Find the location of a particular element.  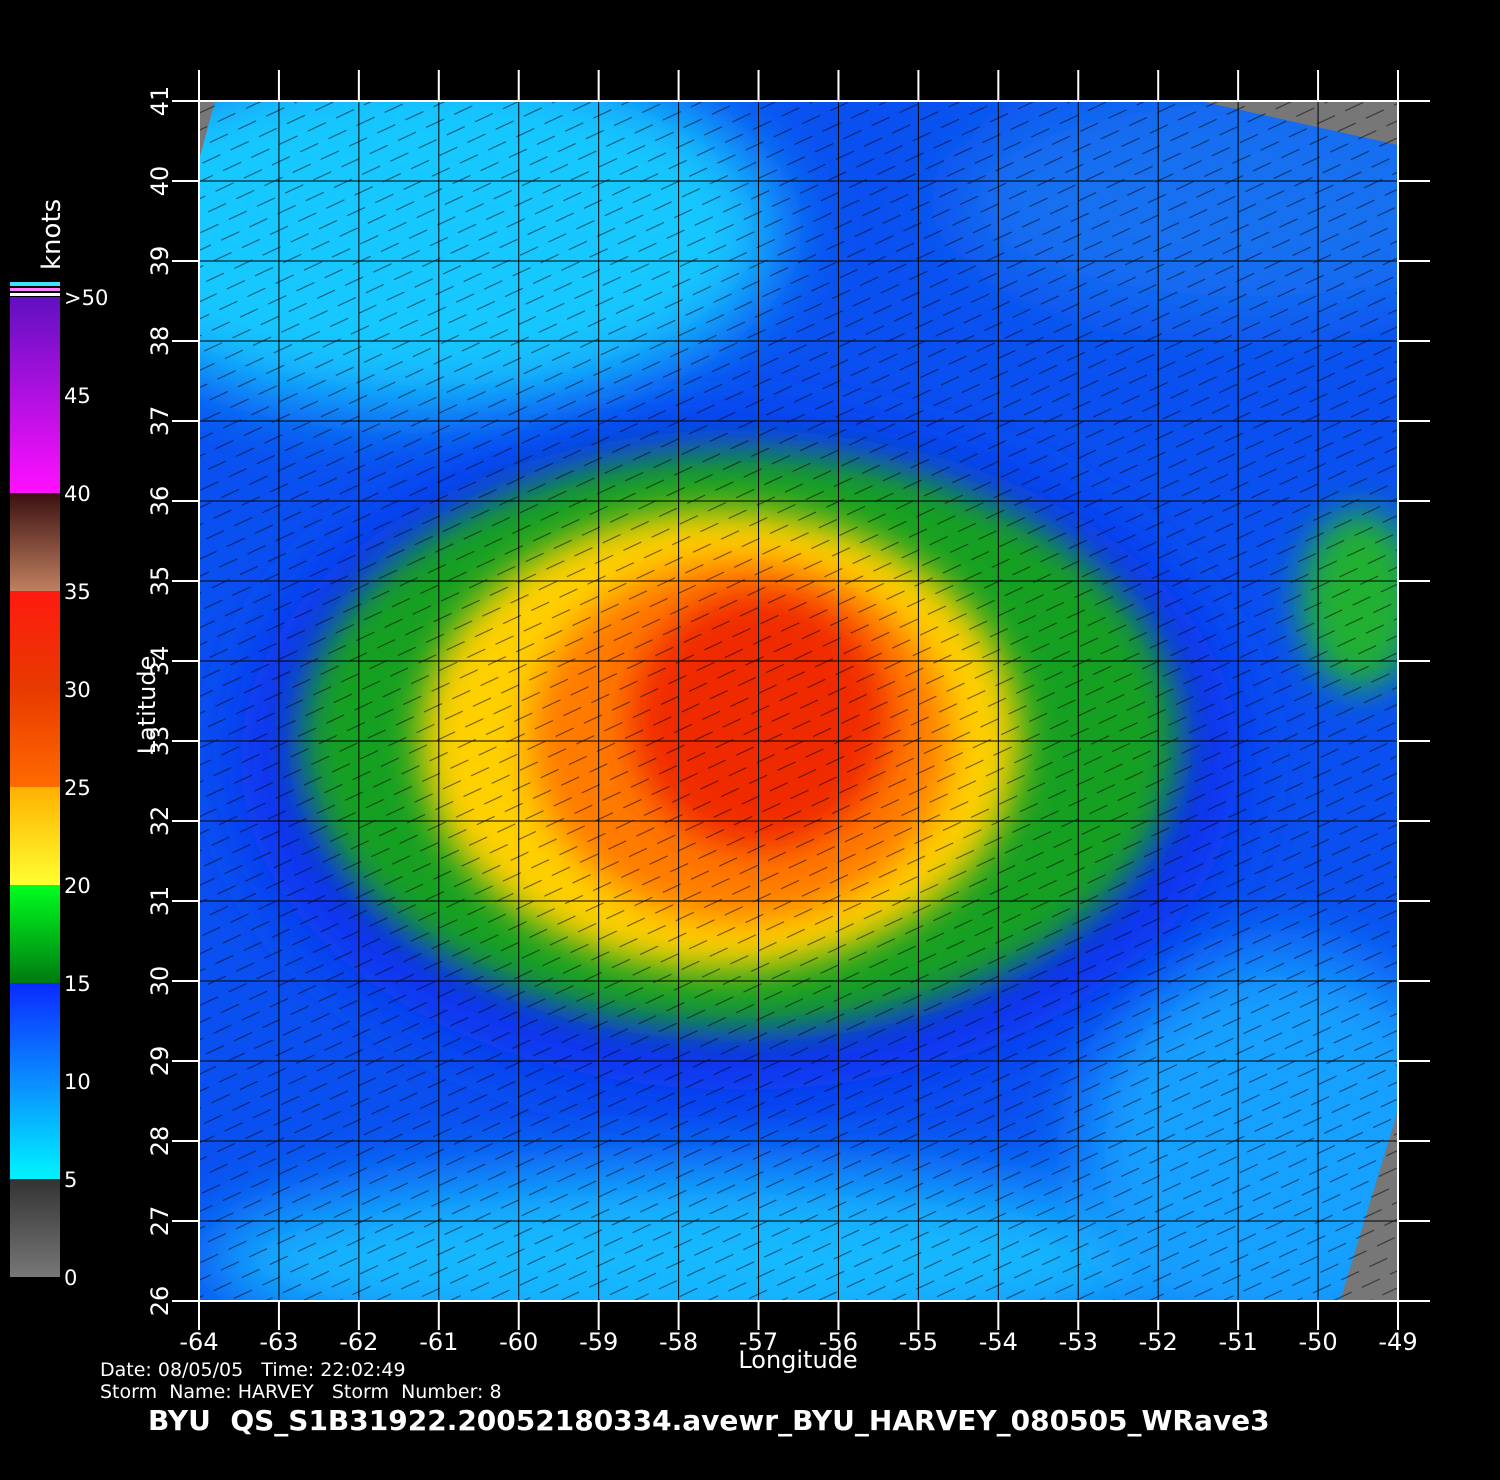

y-tick-label: 37 is located at coordinates (160, 421).